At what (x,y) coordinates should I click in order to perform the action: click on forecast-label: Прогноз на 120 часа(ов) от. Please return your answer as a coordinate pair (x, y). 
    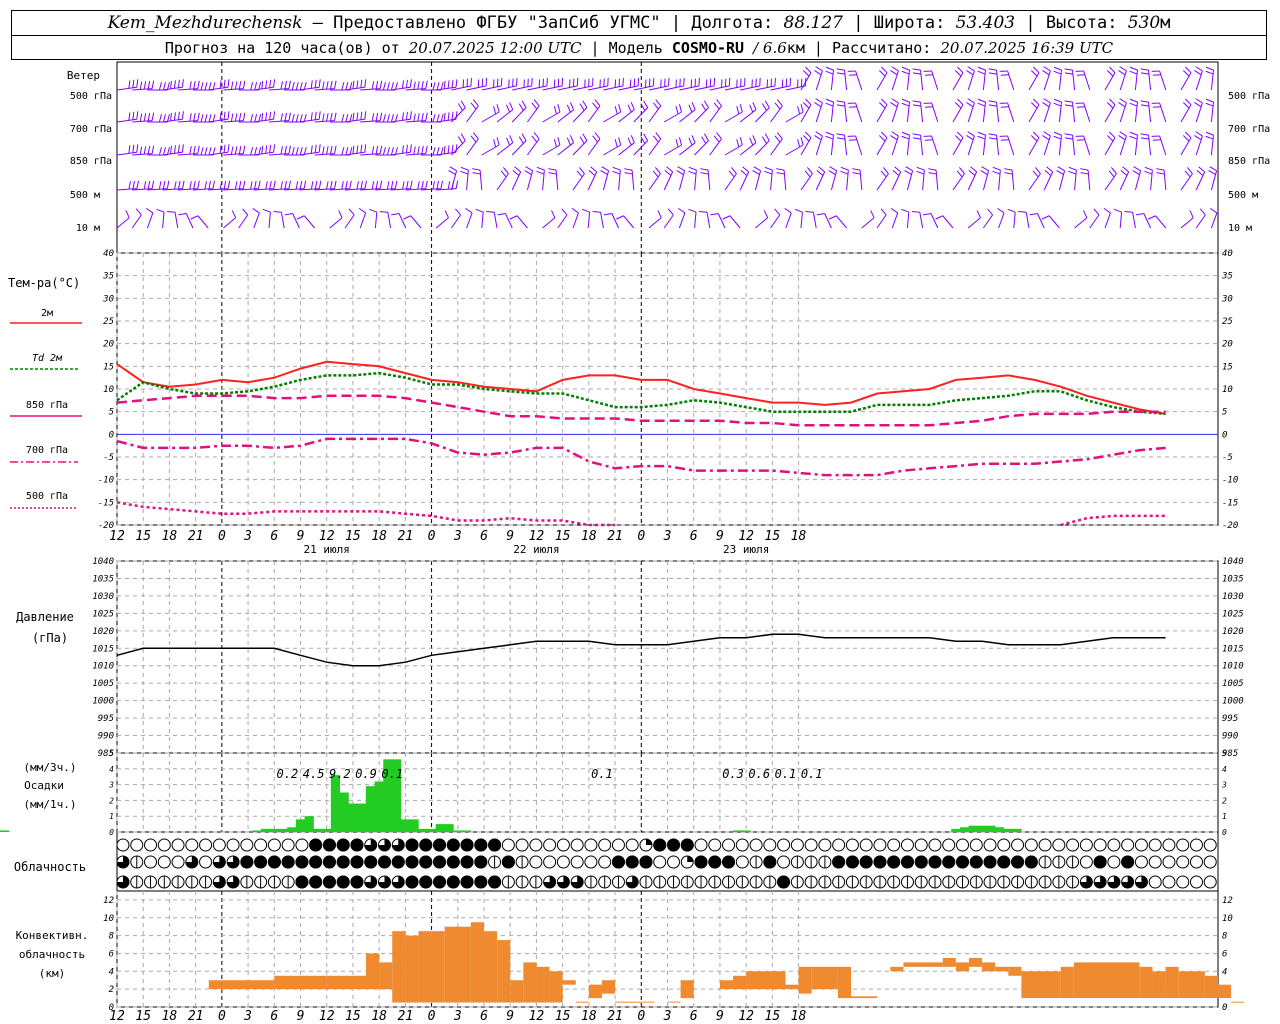
    Looking at the image, I should click on (282, 48).